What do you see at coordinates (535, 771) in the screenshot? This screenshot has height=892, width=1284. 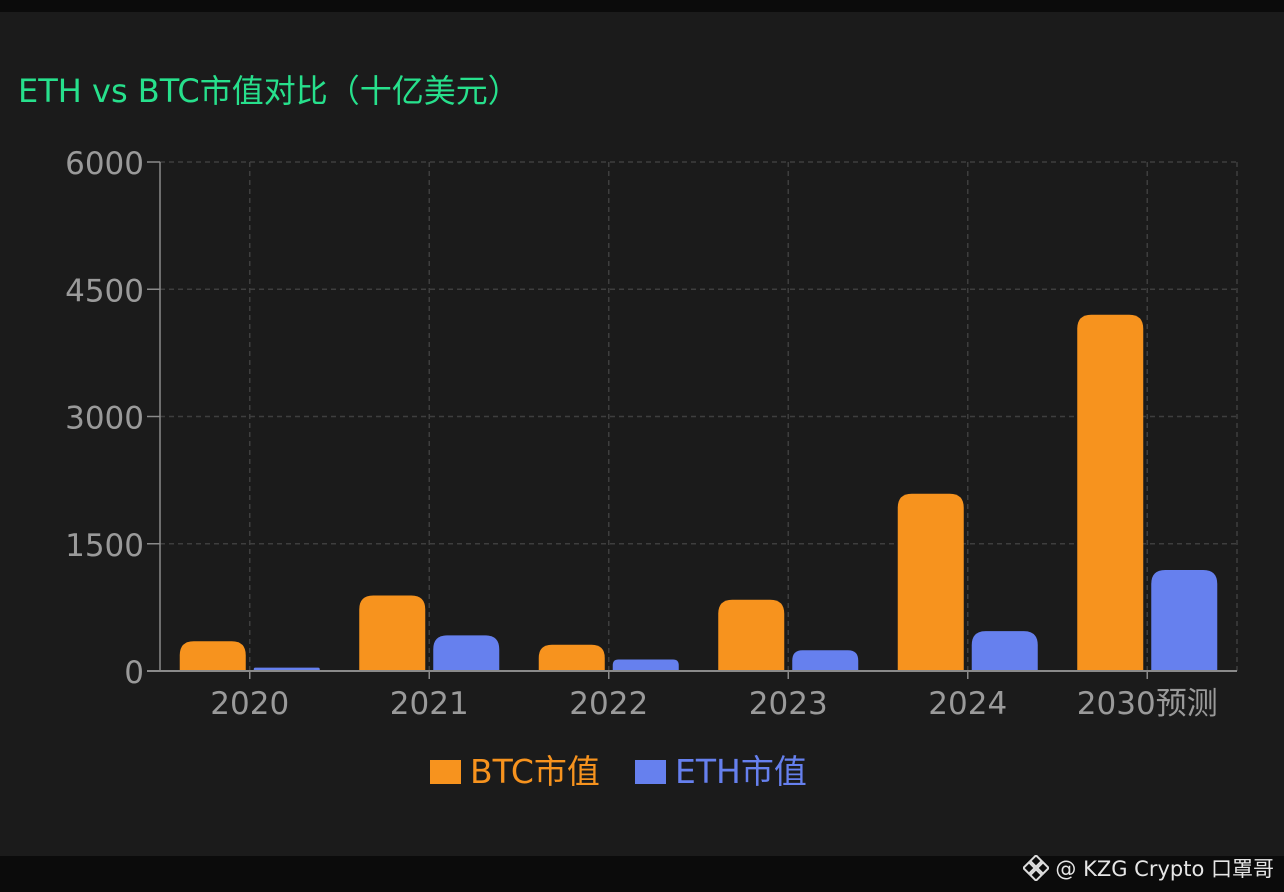 I see `legend-label-btc: BTC市值` at bounding box center [535, 771].